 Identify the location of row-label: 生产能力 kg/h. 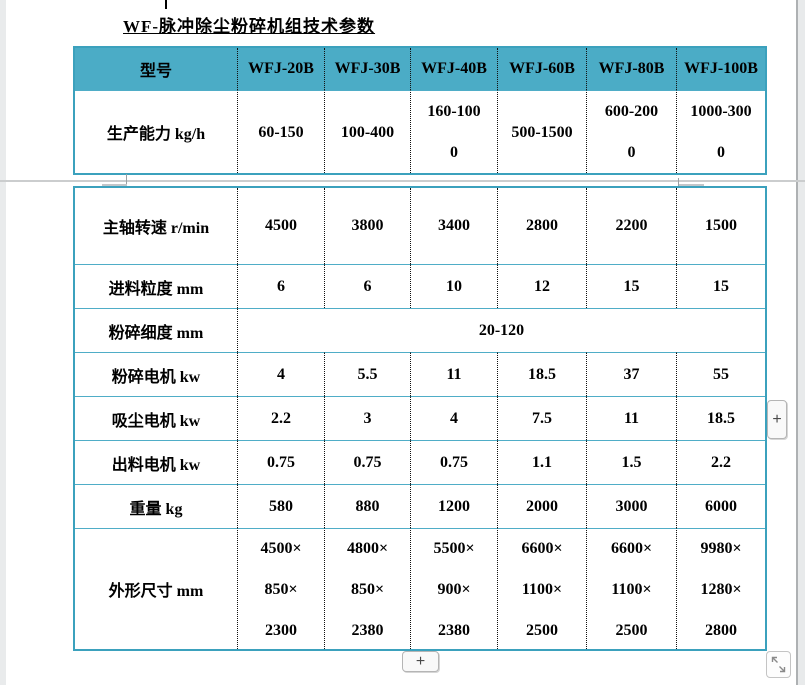
(156, 131).